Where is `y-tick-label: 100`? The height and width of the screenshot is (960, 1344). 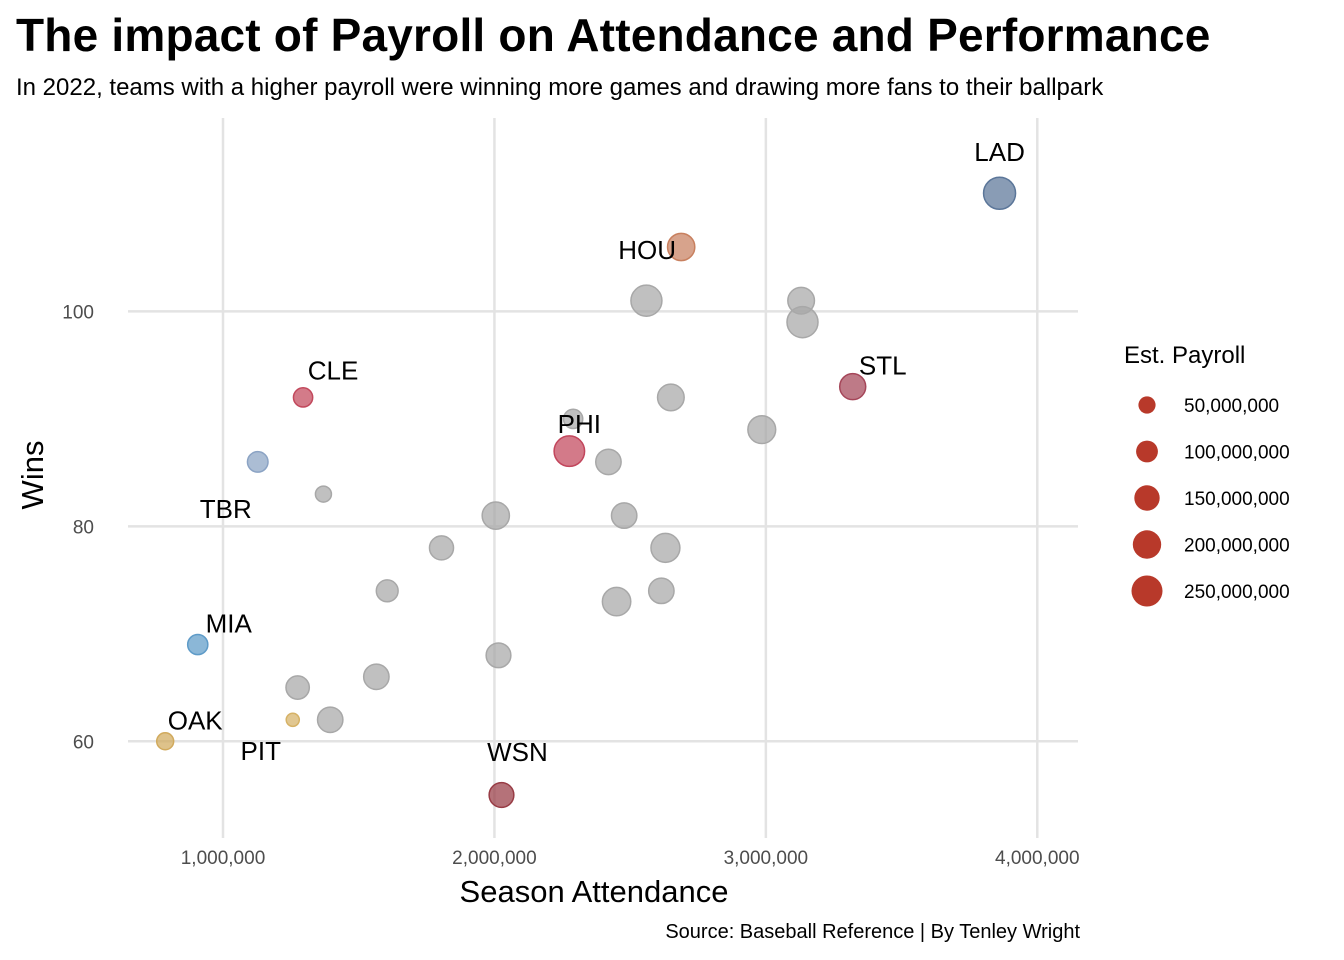
y-tick-label: 100 is located at coordinates (78, 312).